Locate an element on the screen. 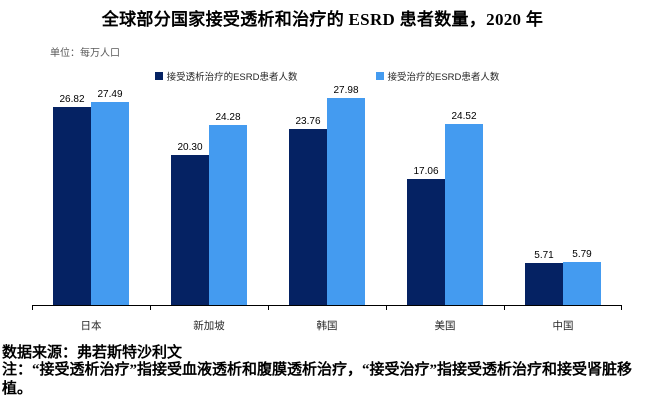 This screenshot has width=645, height=409. legend-label: 接受治疗的ESRD患者人数 is located at coordinates (443, 77).